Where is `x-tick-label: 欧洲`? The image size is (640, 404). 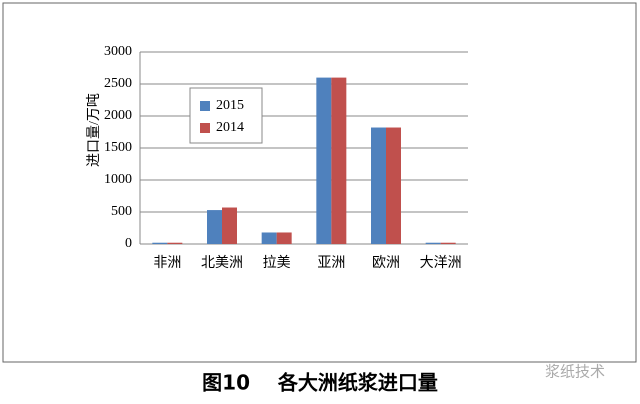
x-tick-label: 欧洲 is located at coordinates (386, 263).